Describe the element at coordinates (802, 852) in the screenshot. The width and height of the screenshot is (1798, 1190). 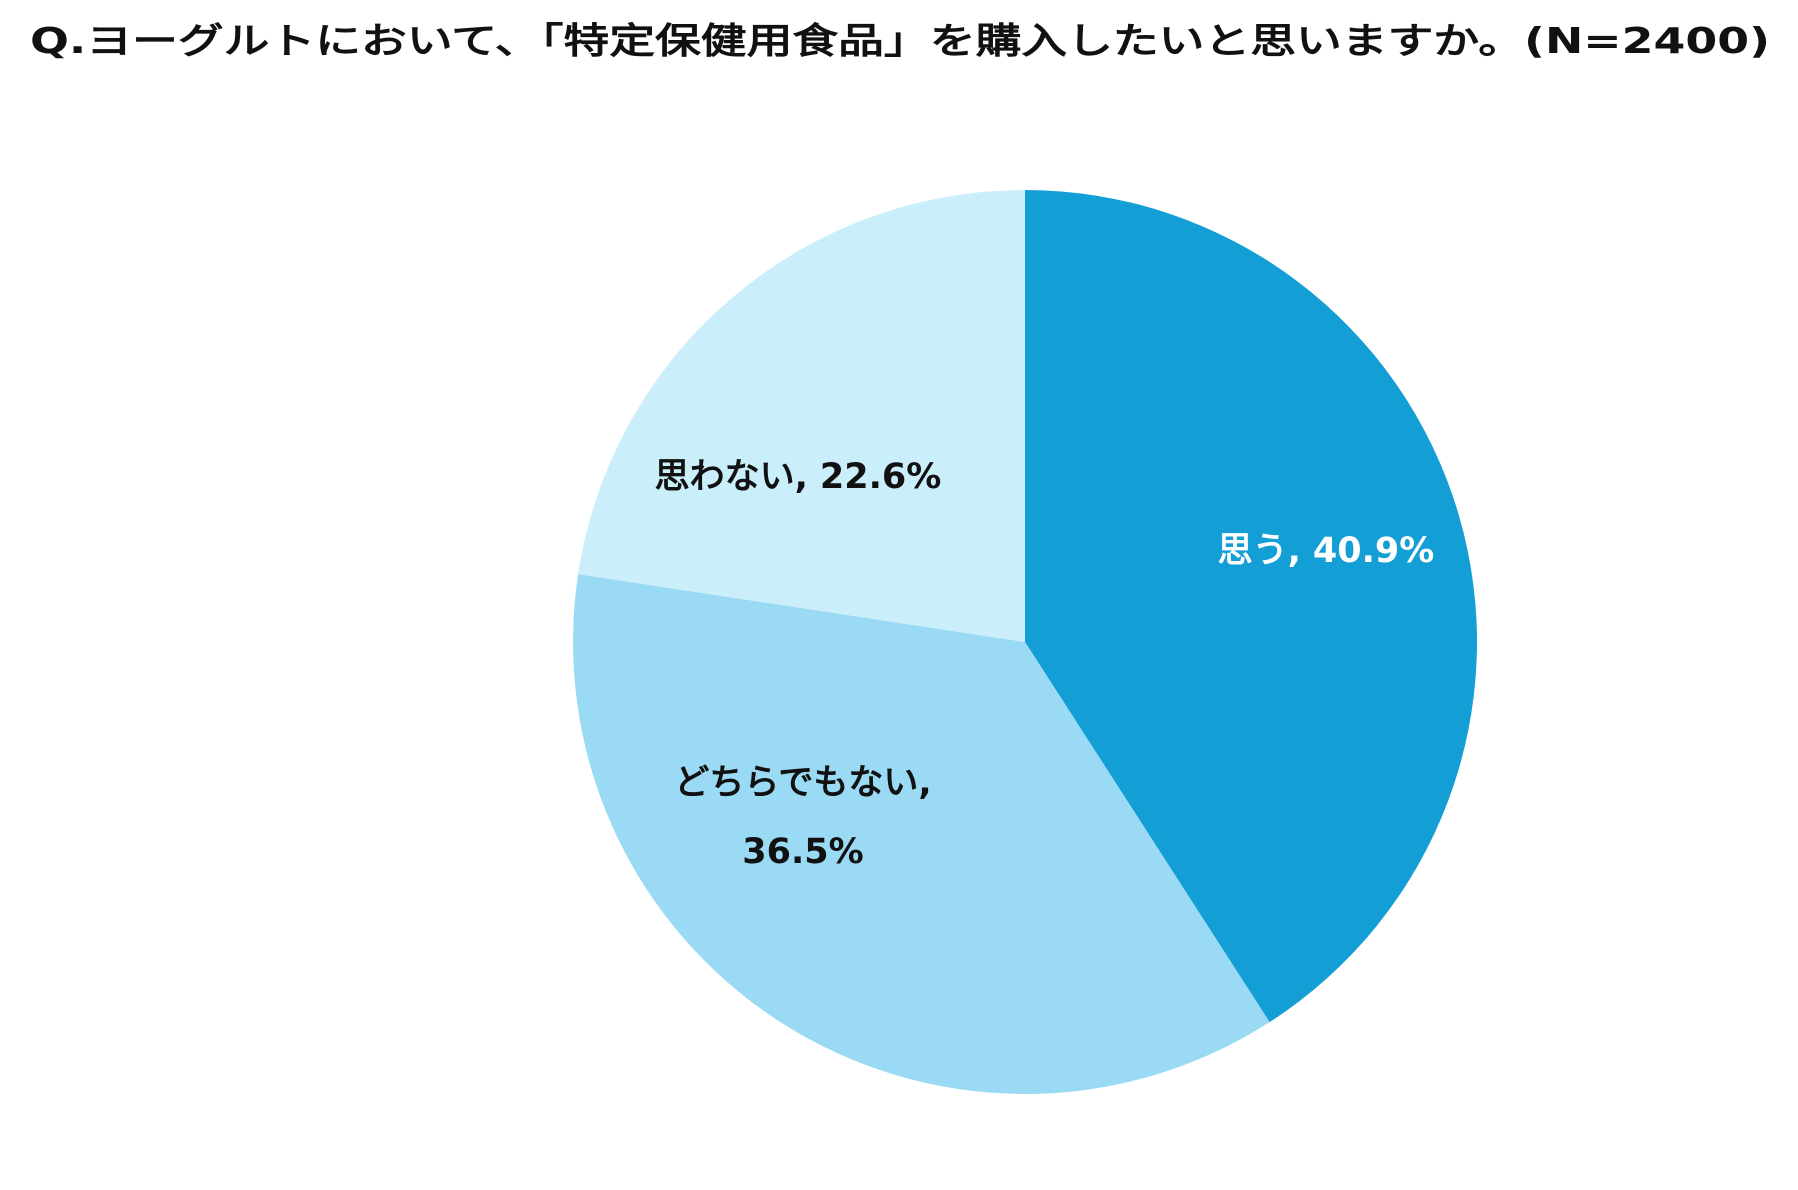
I see `value-label: 36.5%` at that location.